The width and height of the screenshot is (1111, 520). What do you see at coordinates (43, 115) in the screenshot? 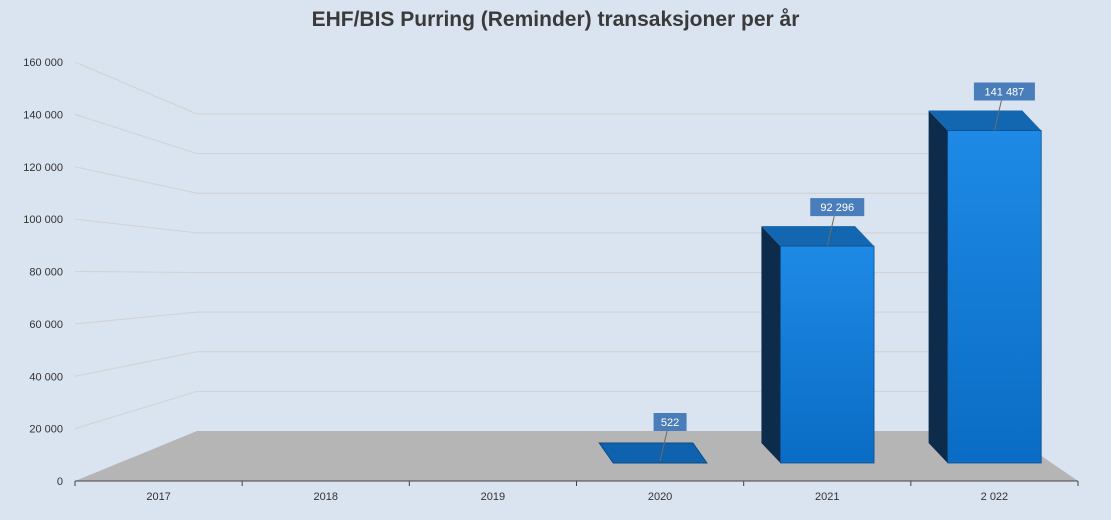
I see `y-tick-label: 140 000` at bounding box center [43, 115].